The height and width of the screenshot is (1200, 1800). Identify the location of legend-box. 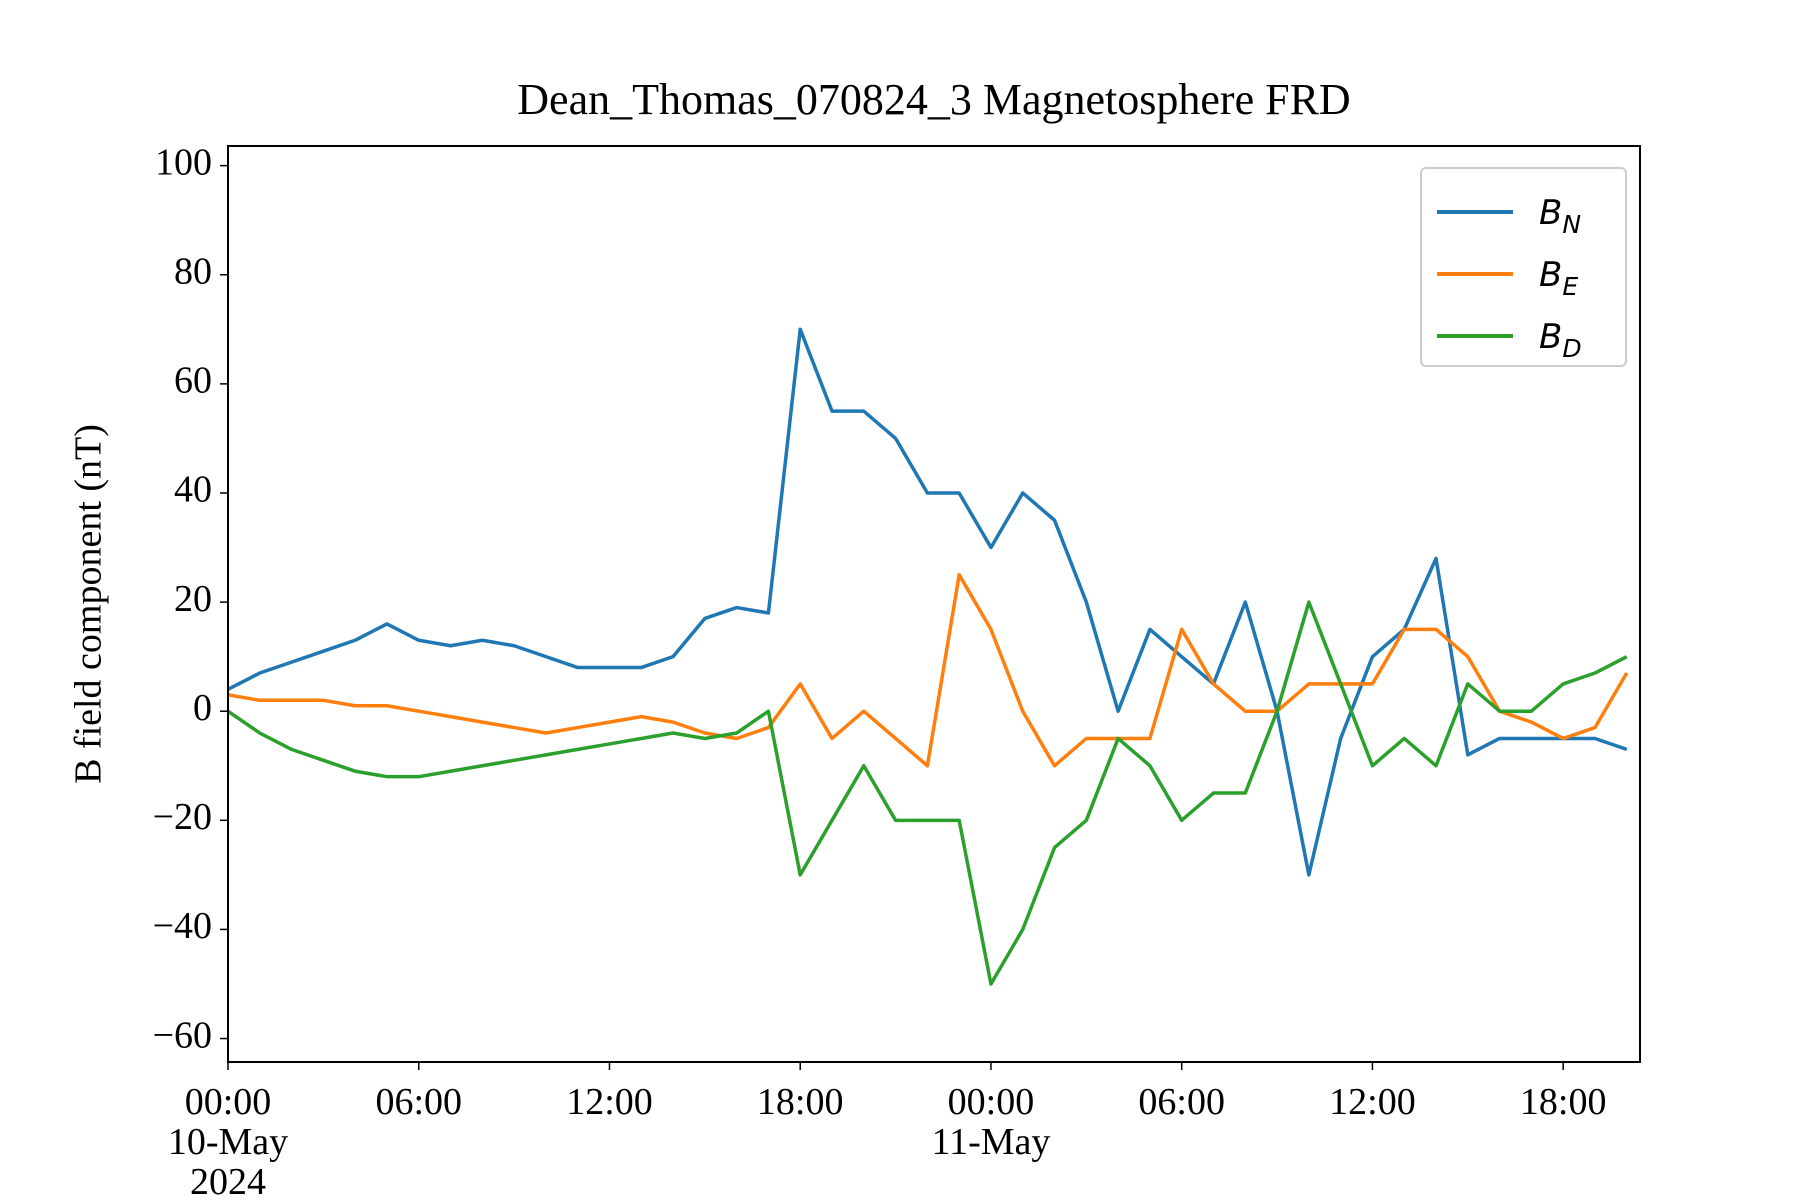
(1523, 267).